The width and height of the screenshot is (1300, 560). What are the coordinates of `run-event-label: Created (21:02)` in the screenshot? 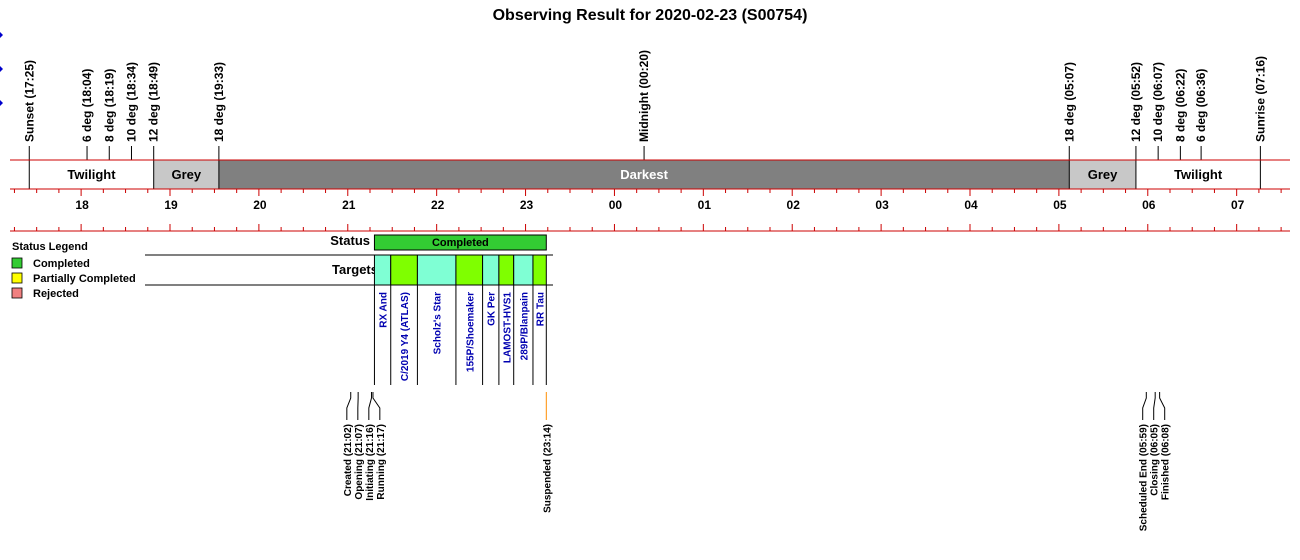 It's located at (348, 460).